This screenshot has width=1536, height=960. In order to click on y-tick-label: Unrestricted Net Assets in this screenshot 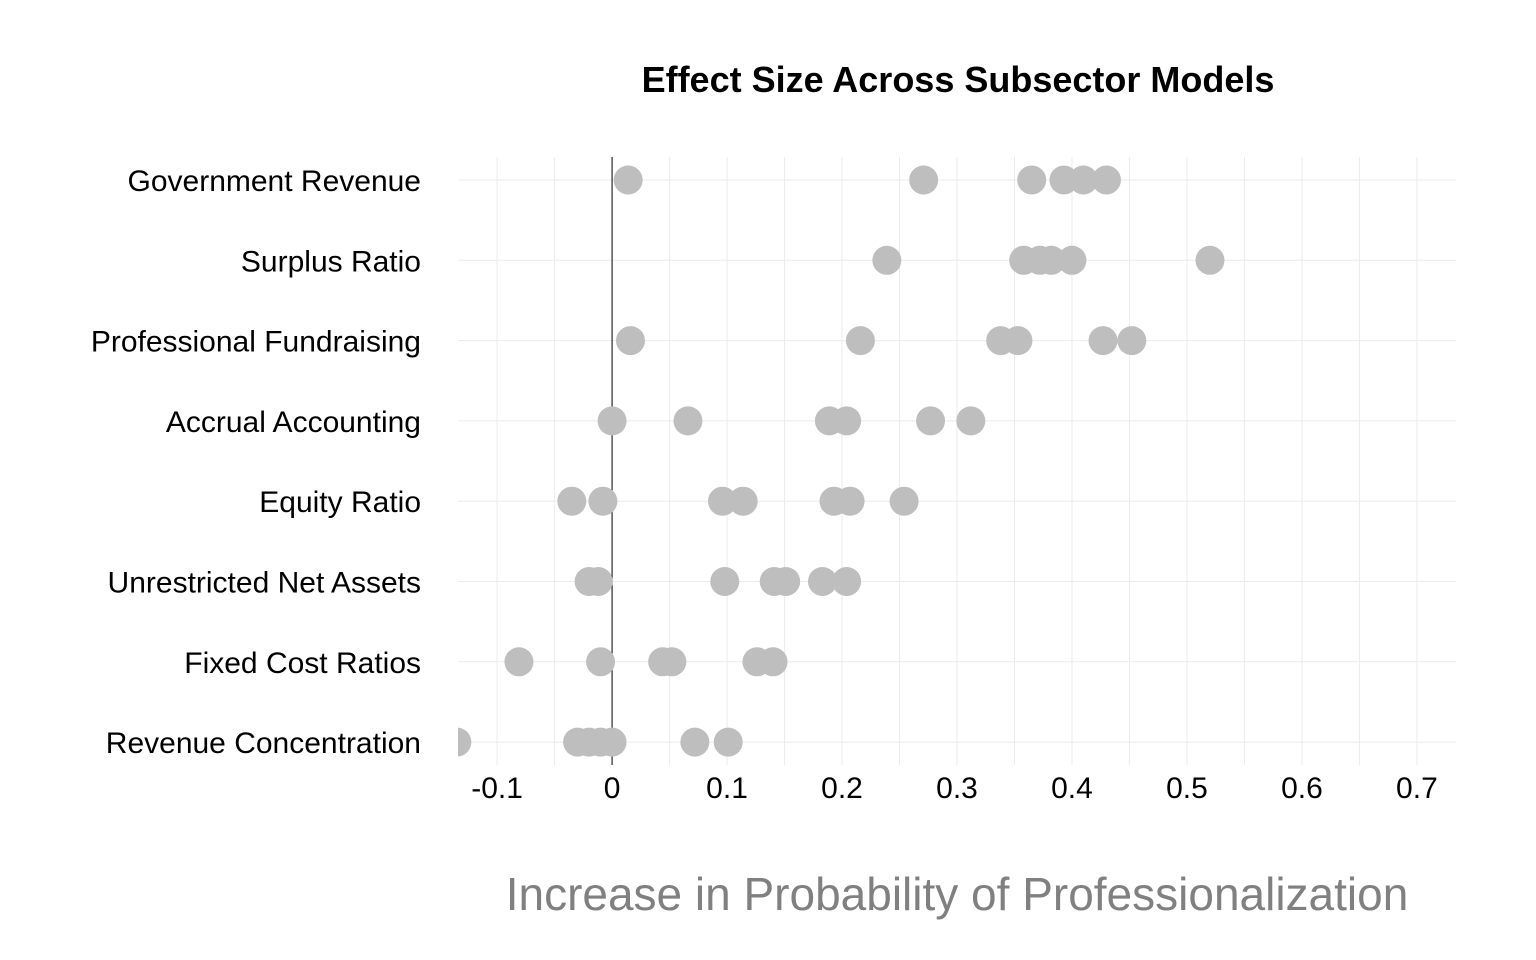, I will do `click(264, 583)`.